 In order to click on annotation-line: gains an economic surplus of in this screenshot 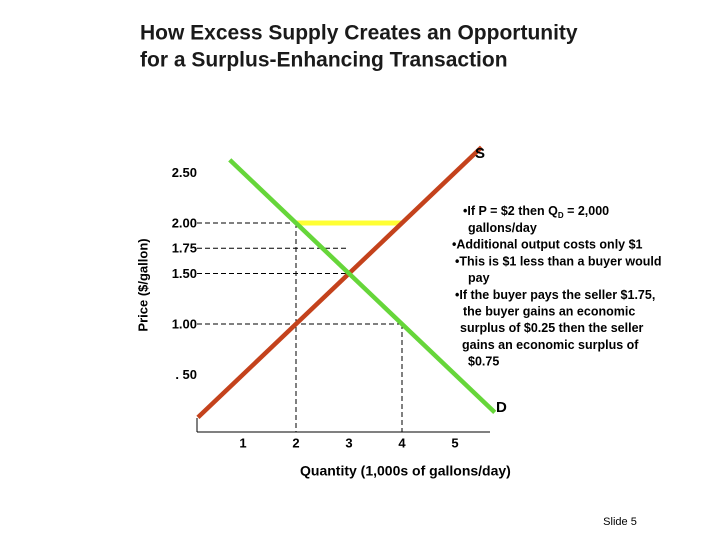, I will do `click(550, 345)`.